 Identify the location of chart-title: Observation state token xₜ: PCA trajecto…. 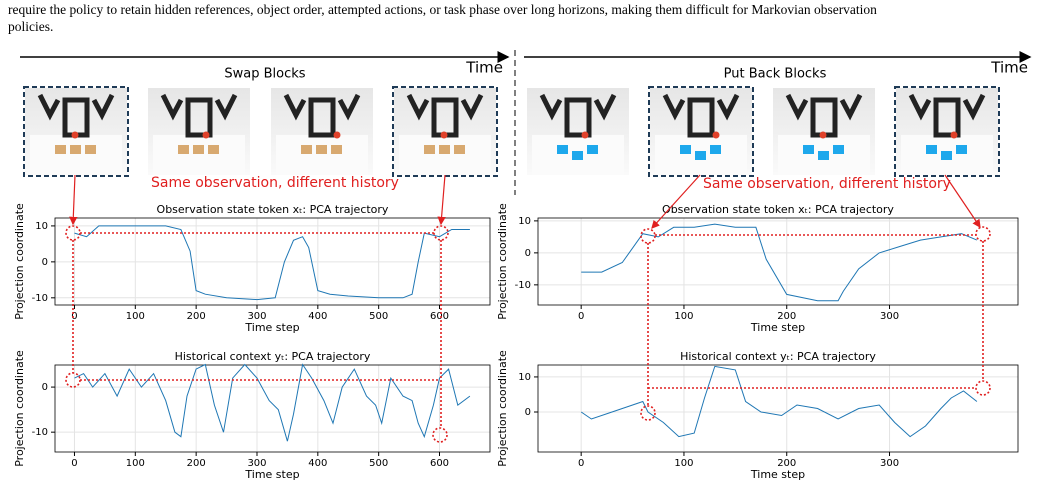
(273, 209).